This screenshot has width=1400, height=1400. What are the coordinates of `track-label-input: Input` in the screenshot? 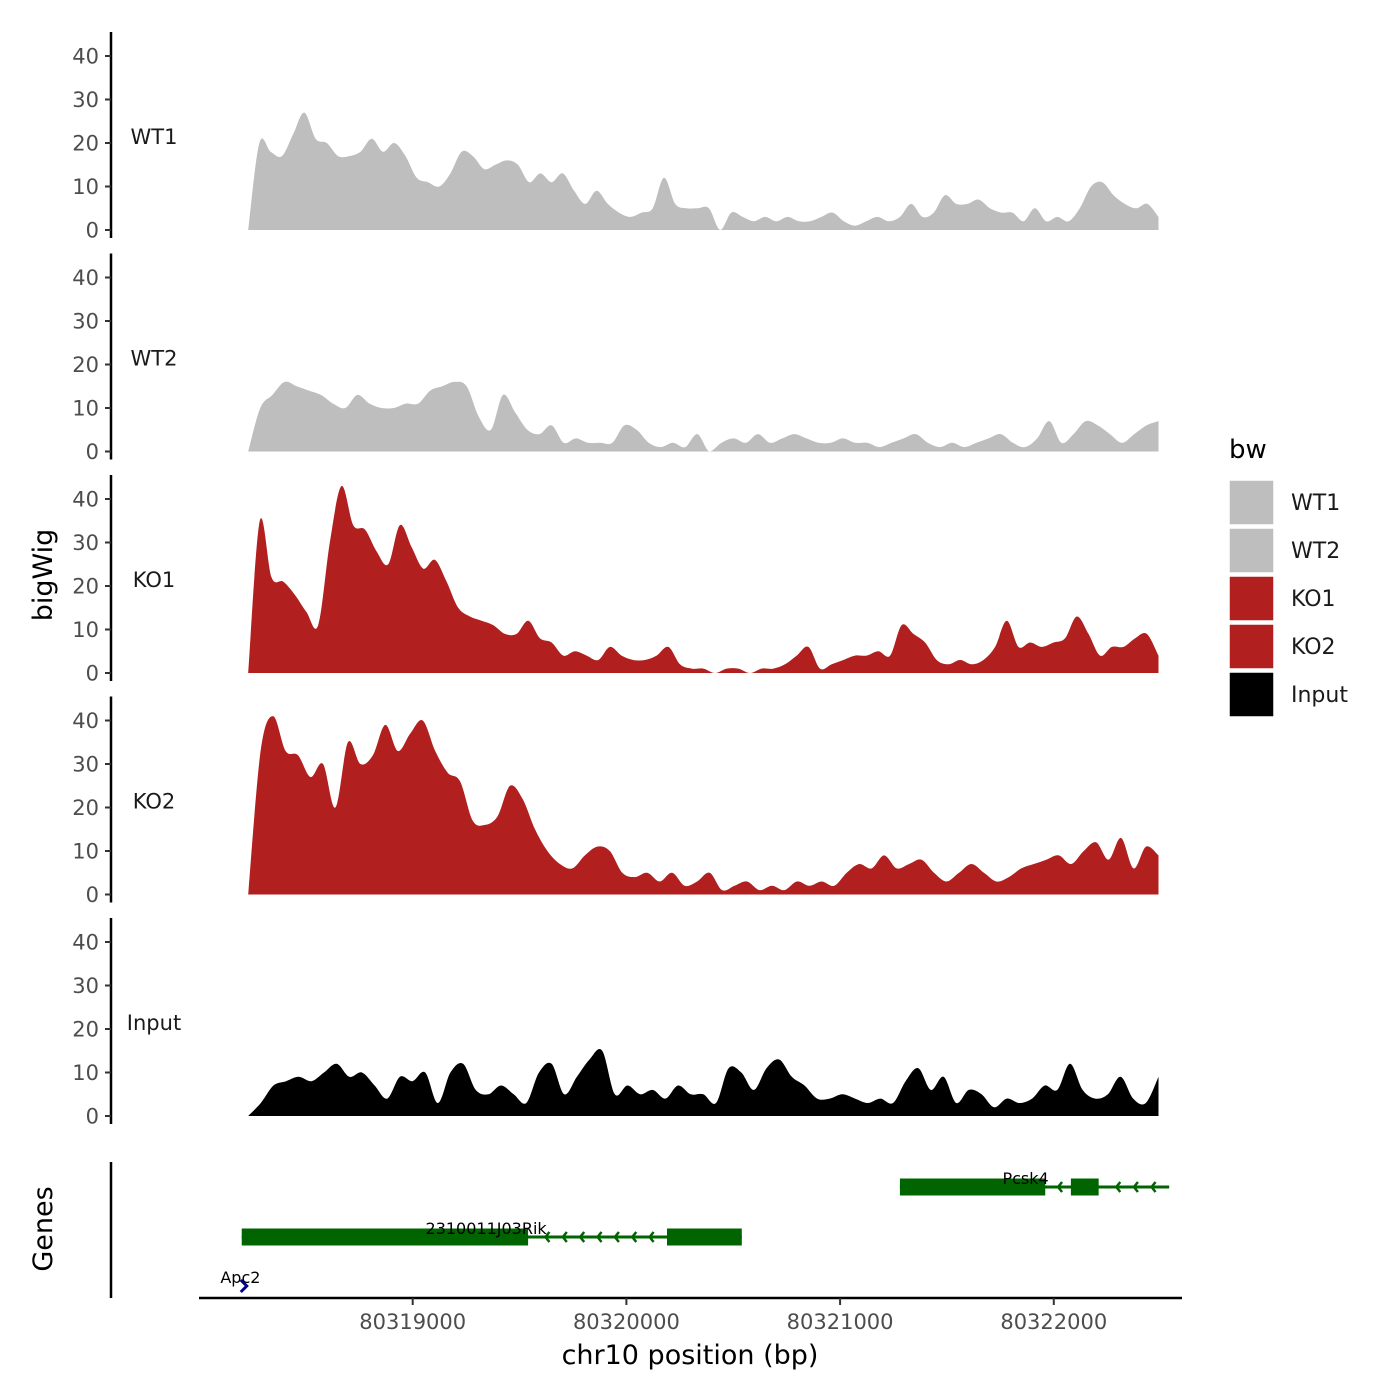 It's located at (154, 1023).